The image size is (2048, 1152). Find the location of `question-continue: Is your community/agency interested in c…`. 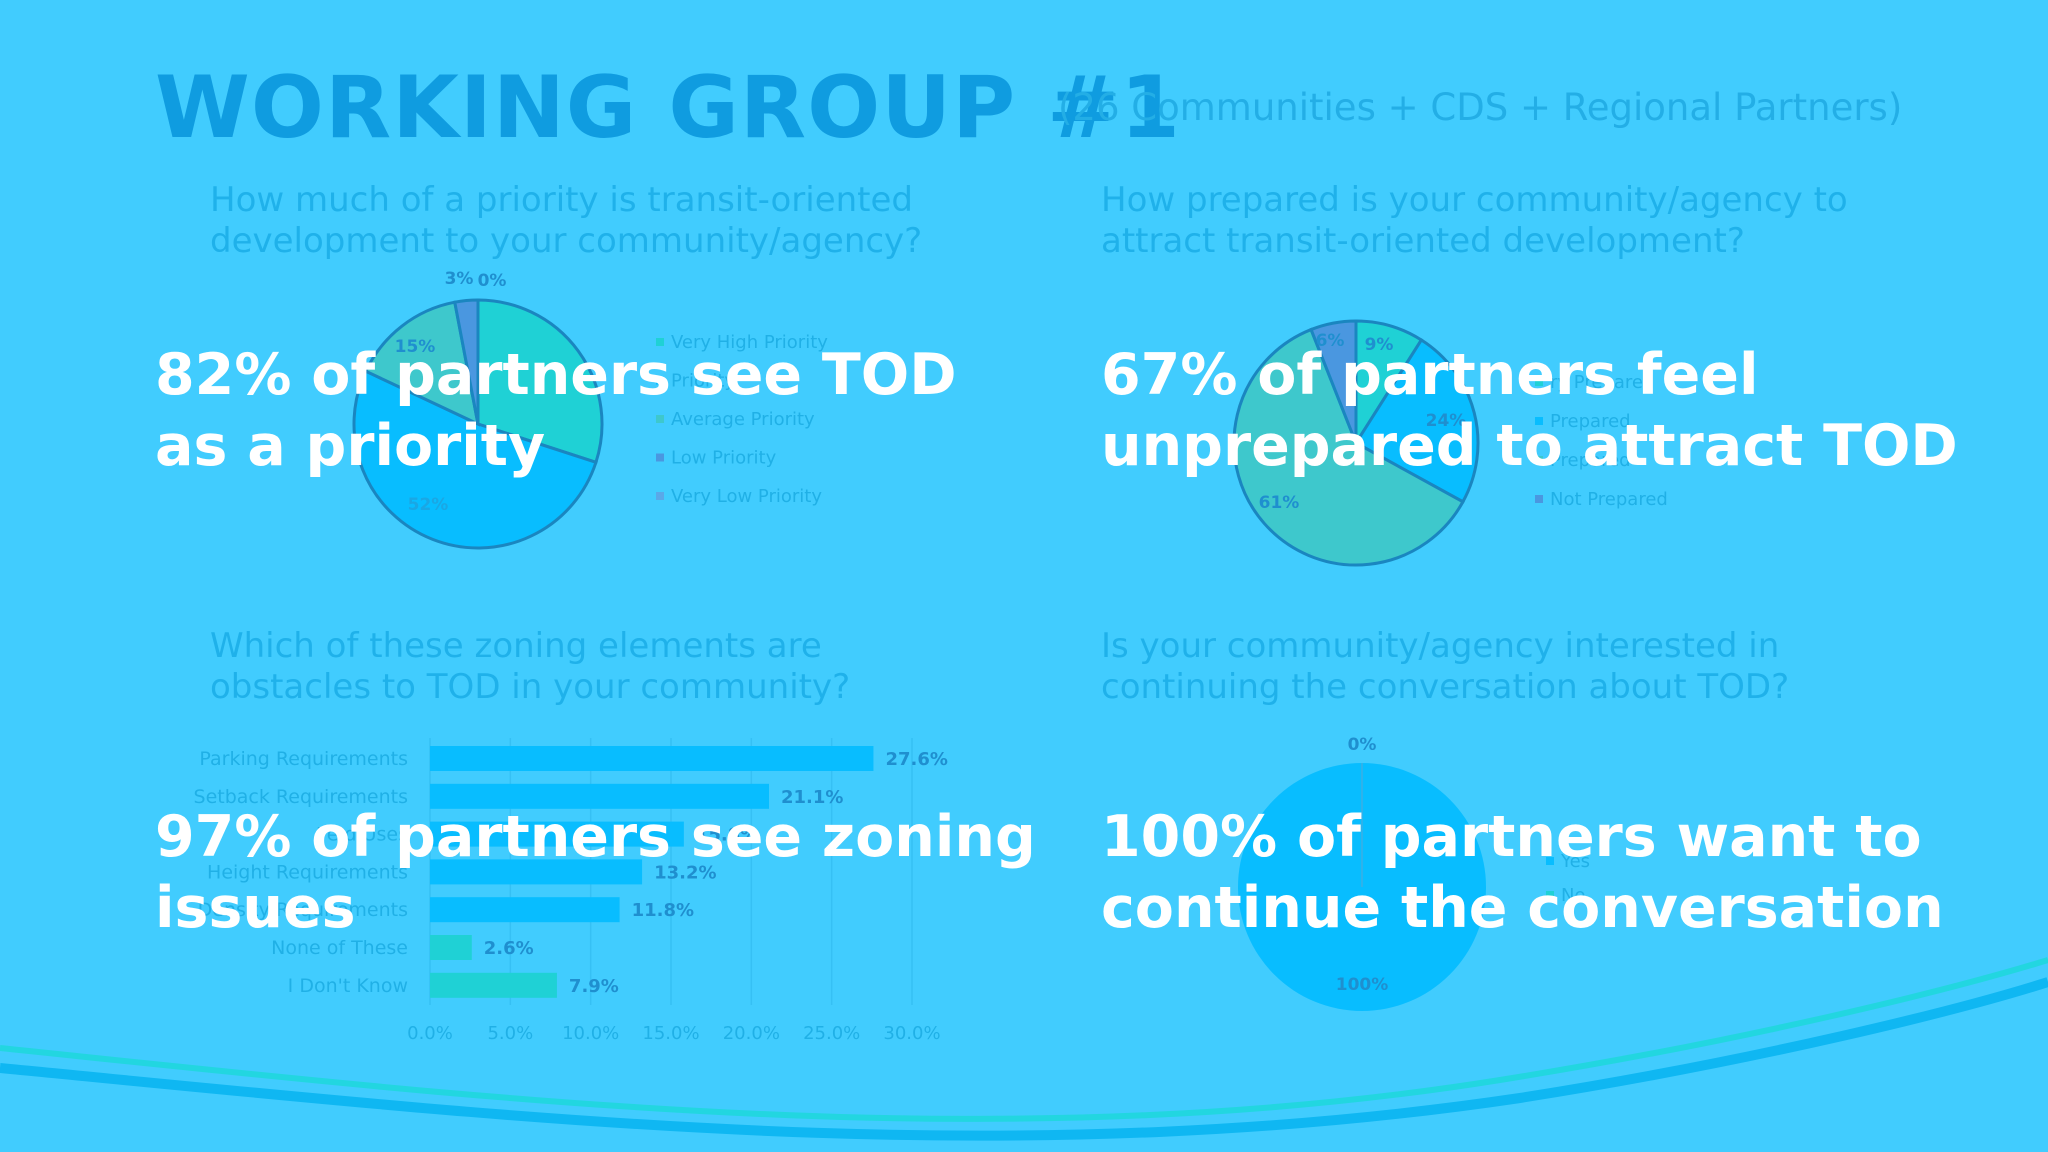

question-continue: Is your community/agency interested in c… is located at coordinates (1445, 666).